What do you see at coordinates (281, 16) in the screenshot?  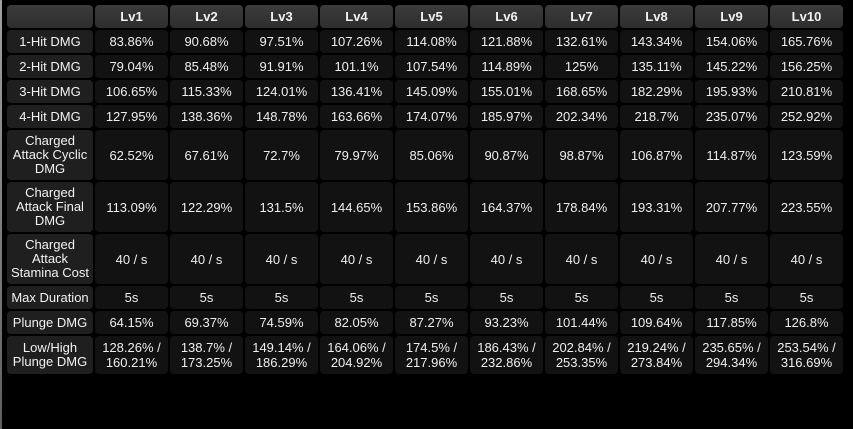 I see `column-header-lv3: Lv3` at bounding box center [281, 16].